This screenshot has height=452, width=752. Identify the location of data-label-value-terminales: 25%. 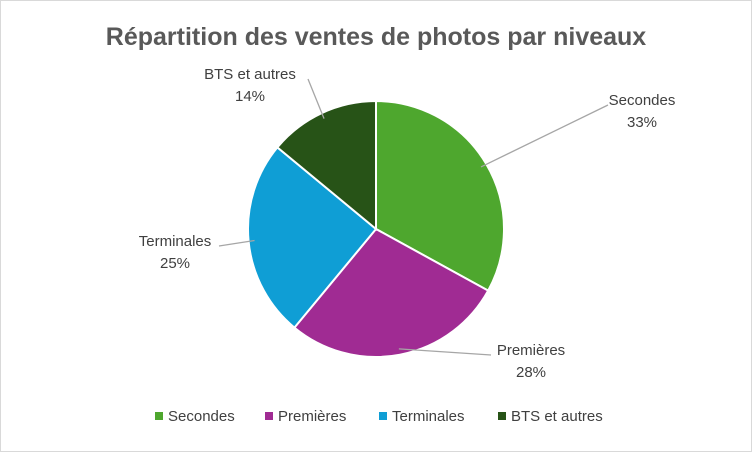
(175, 263).